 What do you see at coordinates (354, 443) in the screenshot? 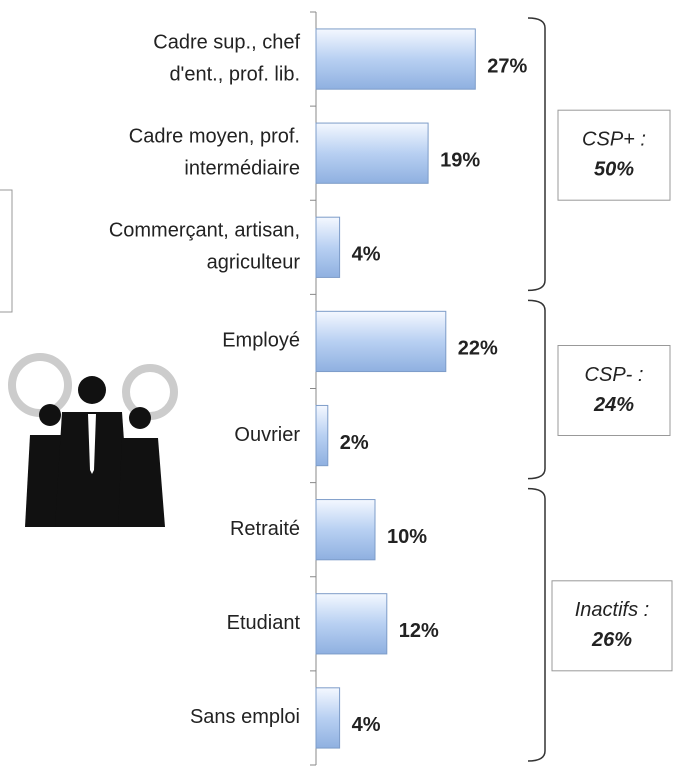
I see `value-label: 2%` at bounding box center [354, 443].